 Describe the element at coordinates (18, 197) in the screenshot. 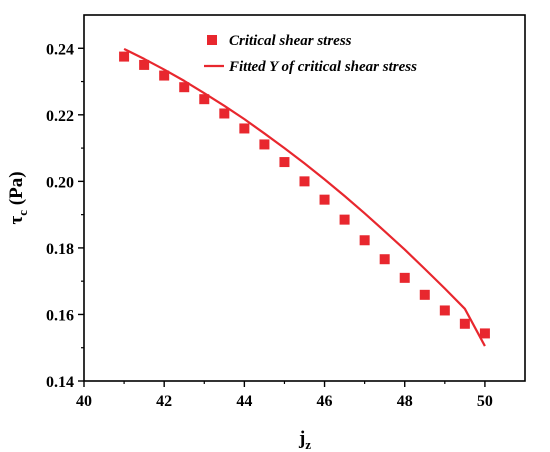

I see `y-axis-title: τc (Pa)` at that location.